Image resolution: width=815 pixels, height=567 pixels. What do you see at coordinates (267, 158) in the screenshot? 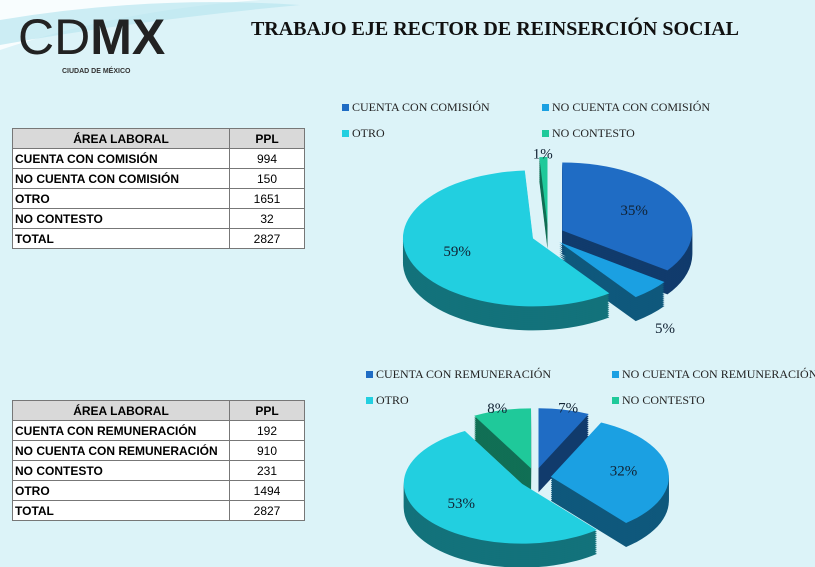
I see `table-cell: 994` at bounding box center [267, 158].